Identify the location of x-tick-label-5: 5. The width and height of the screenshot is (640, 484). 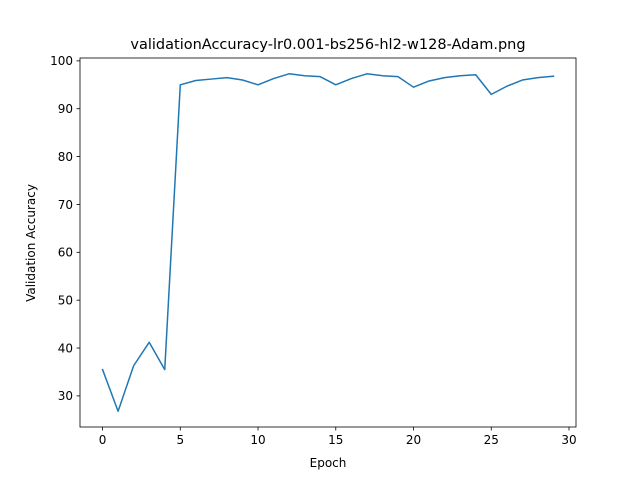
(180, 440).